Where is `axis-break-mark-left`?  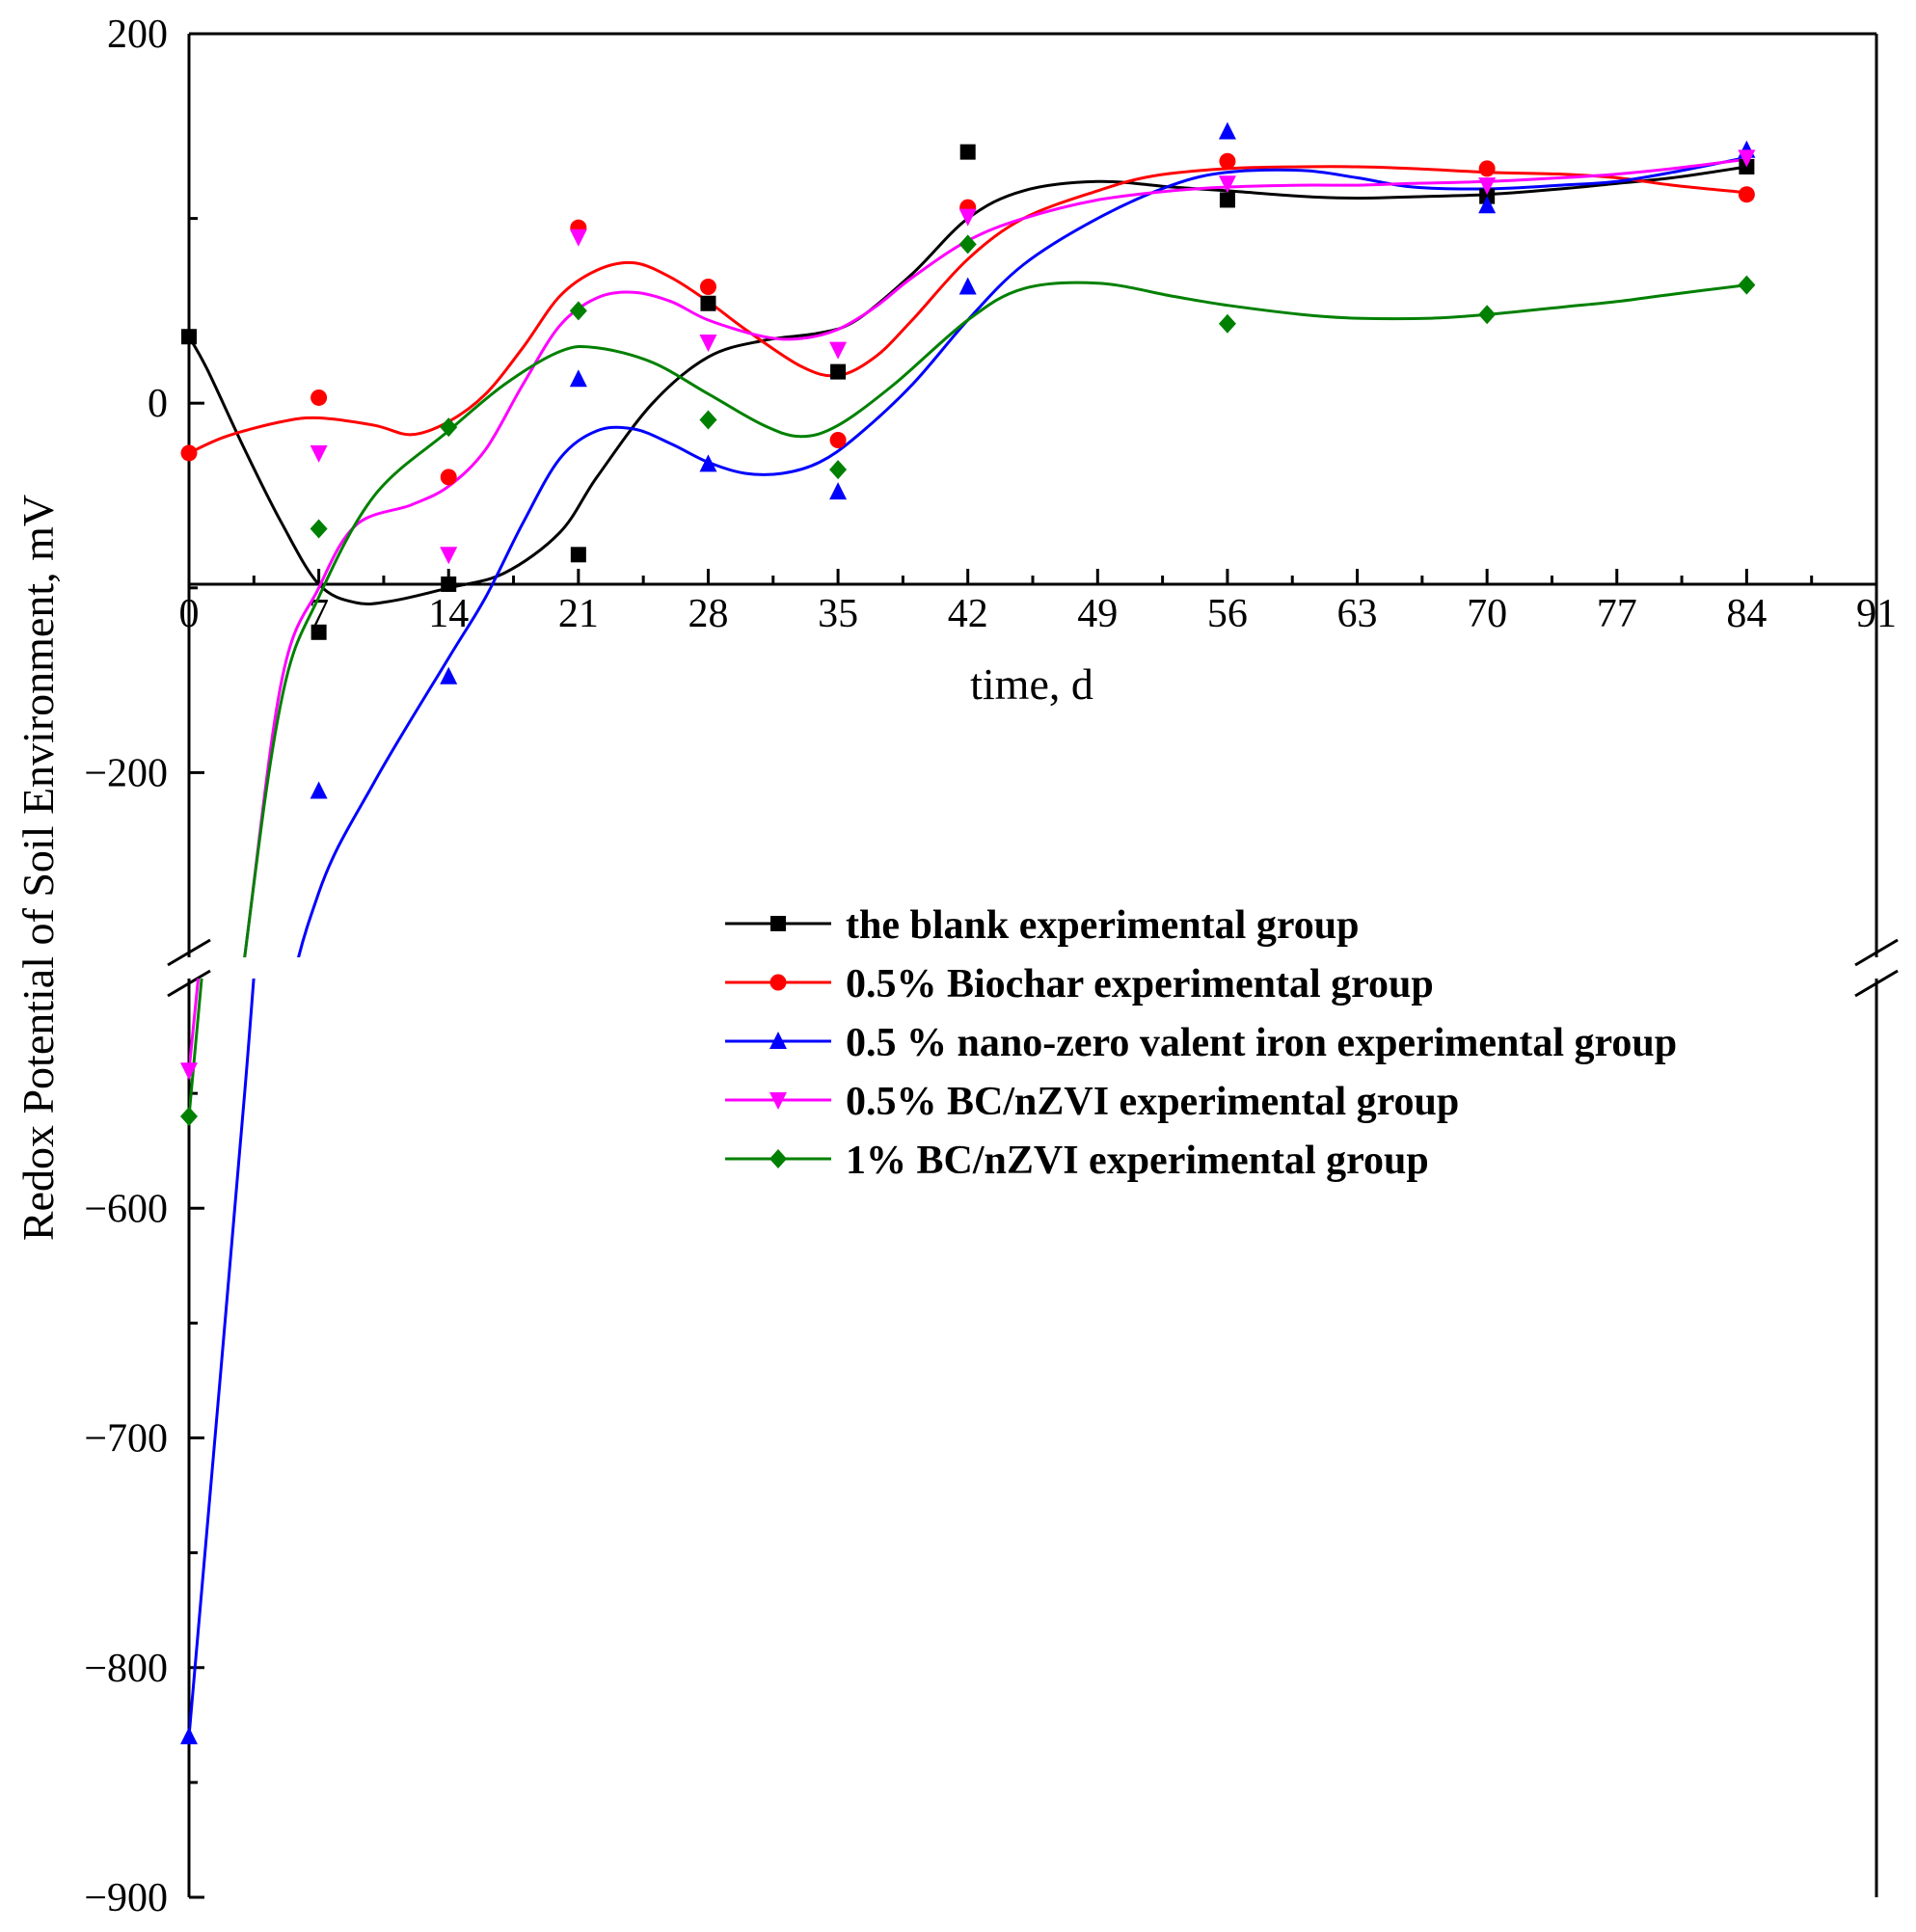
axis-break-mark-left is located at coordinates (189, 953).